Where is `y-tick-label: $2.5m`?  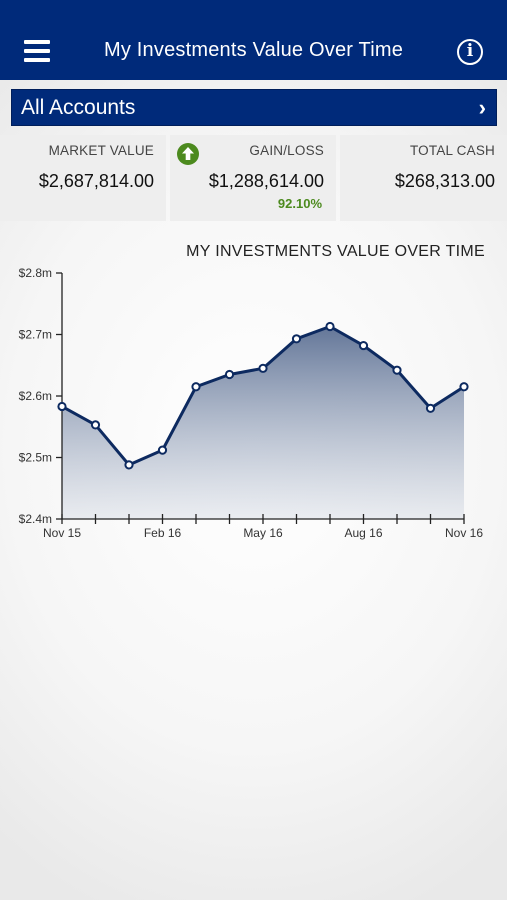
y-tick-label: $2.5m is located at coordinates (35, 458).